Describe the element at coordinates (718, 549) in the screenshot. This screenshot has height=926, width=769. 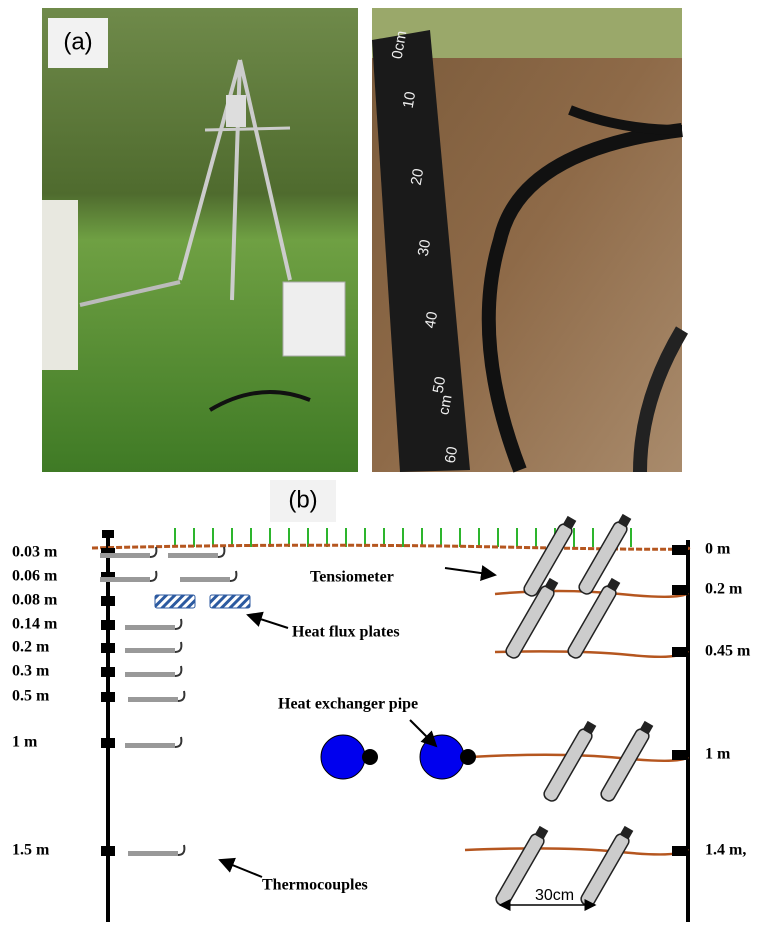
I see `depth-label: 0 m` at that location.